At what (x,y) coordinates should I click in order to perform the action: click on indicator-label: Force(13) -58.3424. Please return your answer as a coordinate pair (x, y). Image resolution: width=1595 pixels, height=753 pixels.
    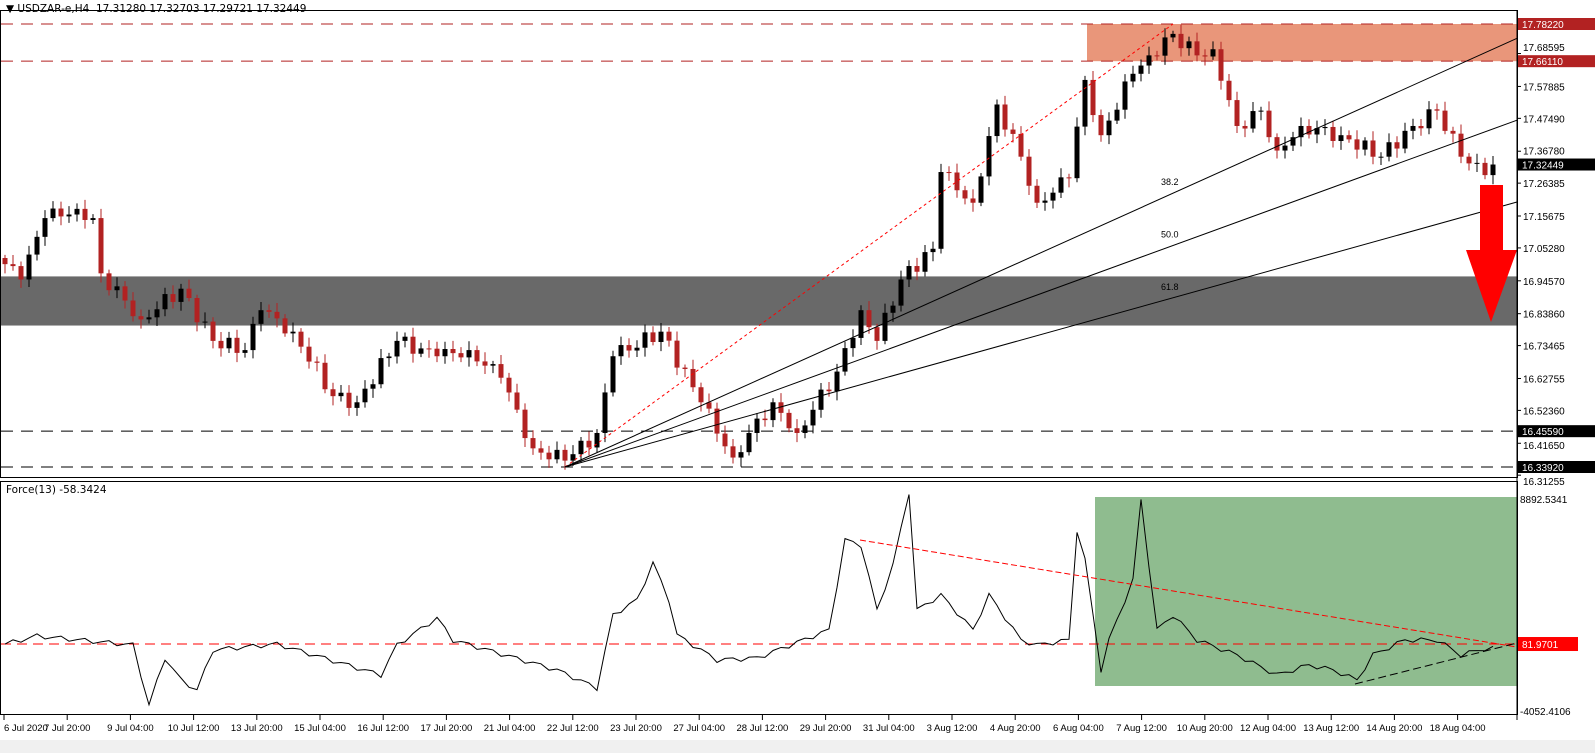
    Looking at the image, I should click on (56, 490).